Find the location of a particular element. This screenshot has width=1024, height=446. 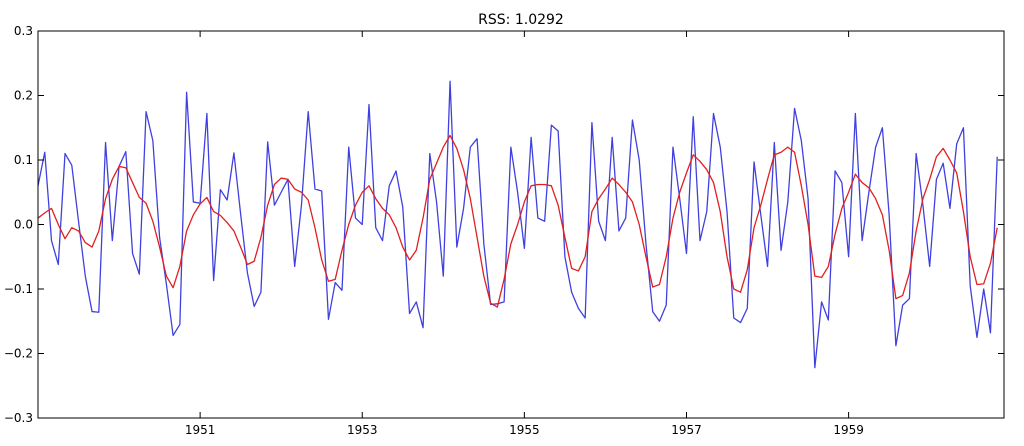

x-tick-label: 1955 is located at coordinates (524, 430).